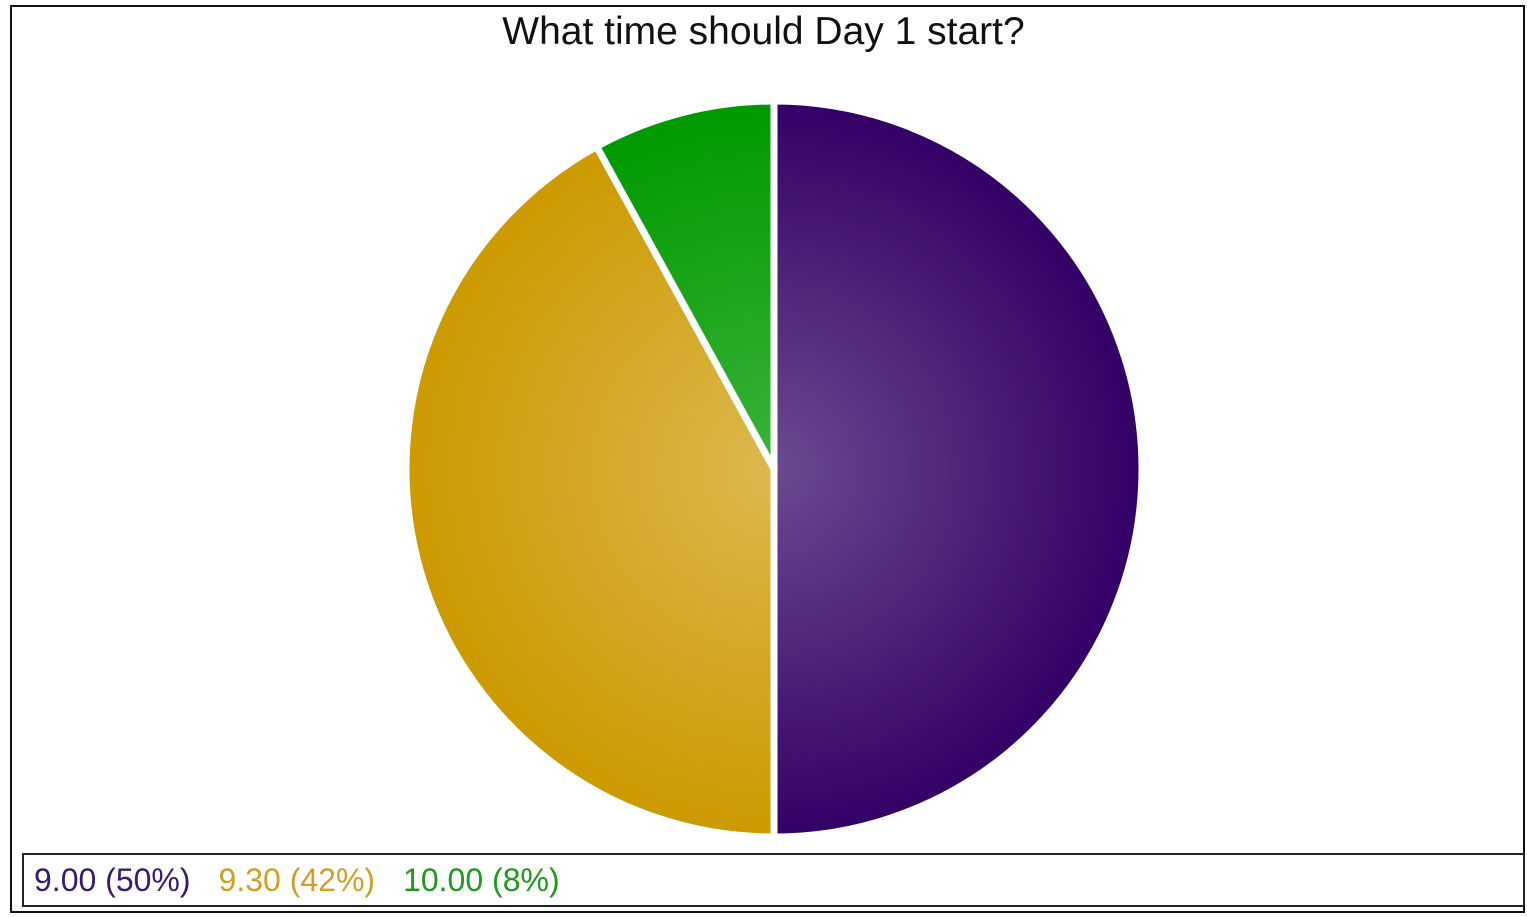 This screenshot has height=917, width=1527. Describe the element at coordinates (773, 880) in the screenshot. I see `legend: 9.00 (50%) 9.30 (42%) 10.00 (8%)` at that location.